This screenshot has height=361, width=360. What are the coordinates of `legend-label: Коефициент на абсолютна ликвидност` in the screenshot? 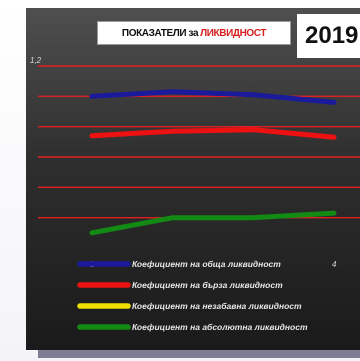 It's located at (220, 327).